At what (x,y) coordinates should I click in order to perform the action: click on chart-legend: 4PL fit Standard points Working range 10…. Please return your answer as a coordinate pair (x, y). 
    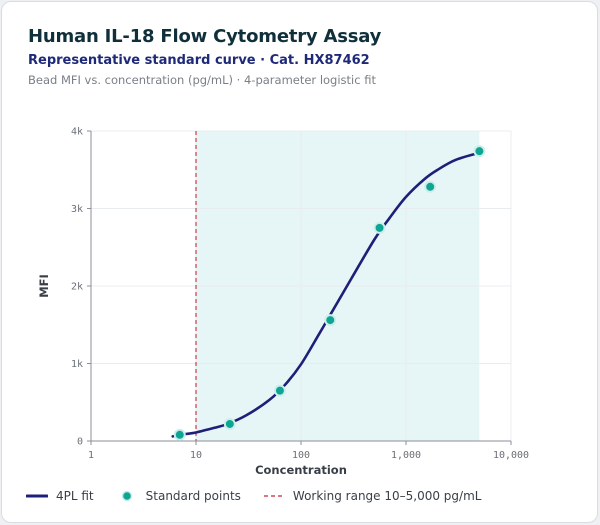
    Looking at the image, I should click on (264, 496).